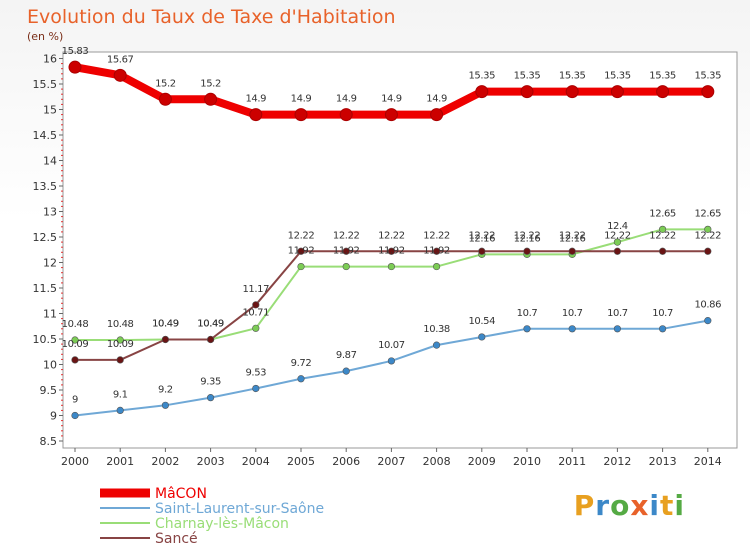 This screenshot has width=750, height=550. Describe the element at coordinates (120, 59) in the screenshot. I see `data-label: 15.67` at that location.